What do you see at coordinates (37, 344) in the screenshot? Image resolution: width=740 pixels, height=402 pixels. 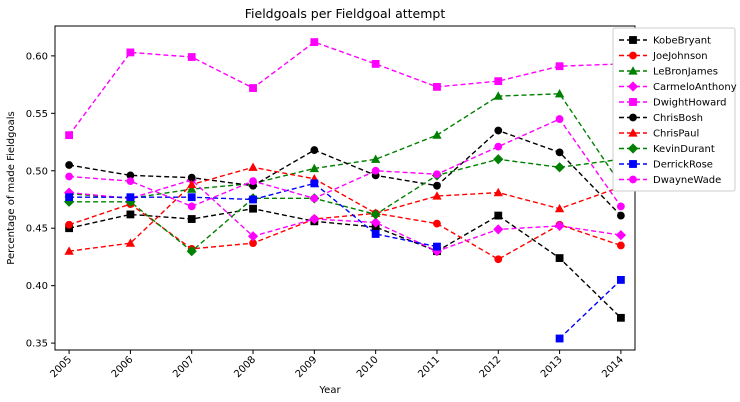 I see `y-tick-label: 0.35` at bounding box center [37, 344].